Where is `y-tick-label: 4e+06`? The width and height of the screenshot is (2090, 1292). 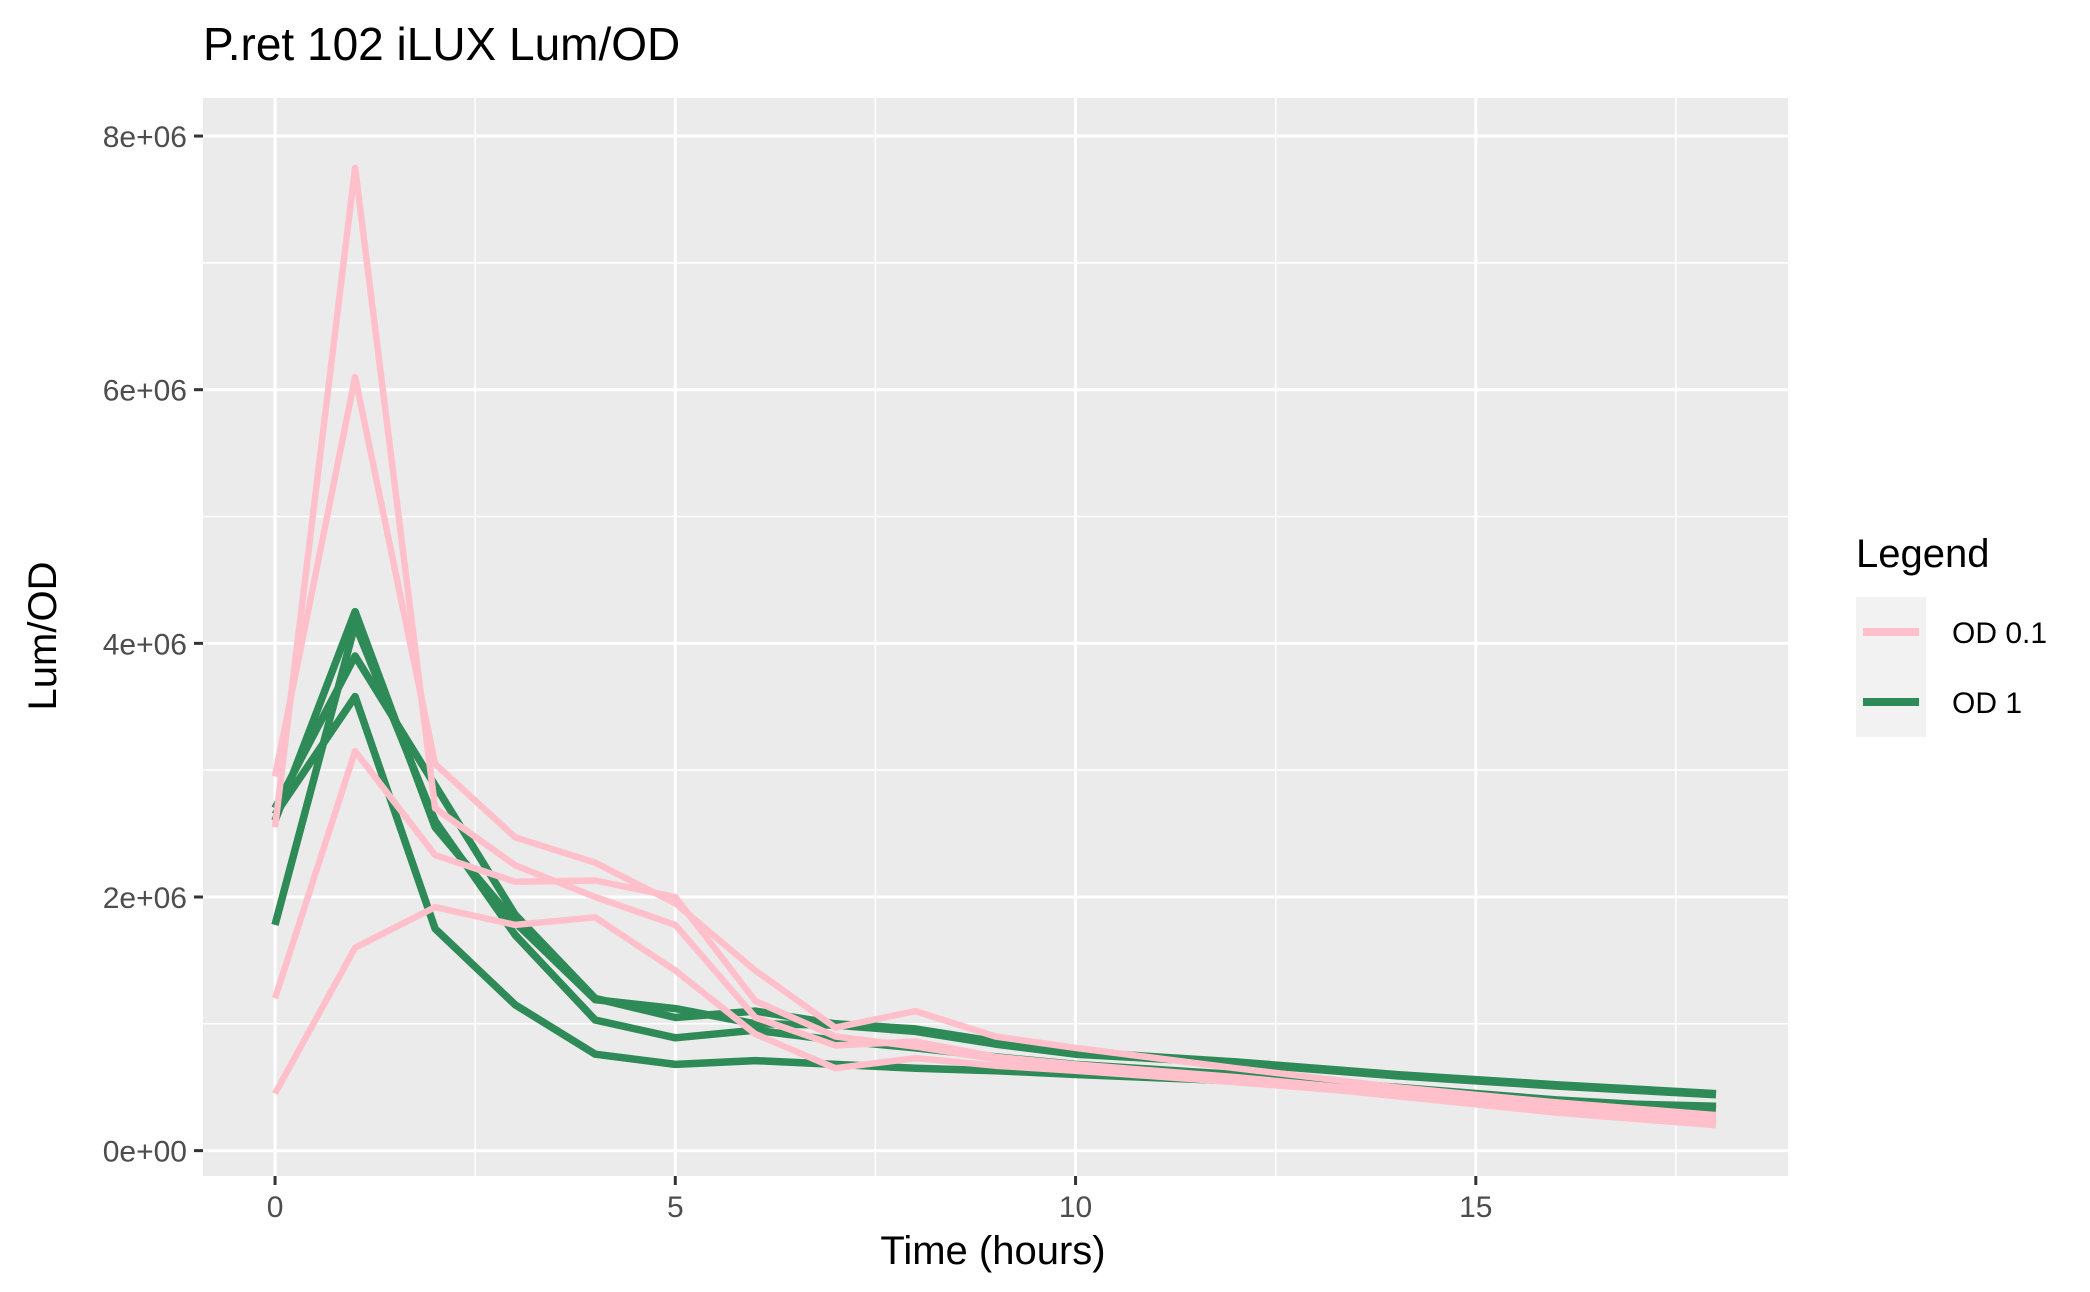
y-tick-label: 4e+06 is located at coordinates (145, 644).